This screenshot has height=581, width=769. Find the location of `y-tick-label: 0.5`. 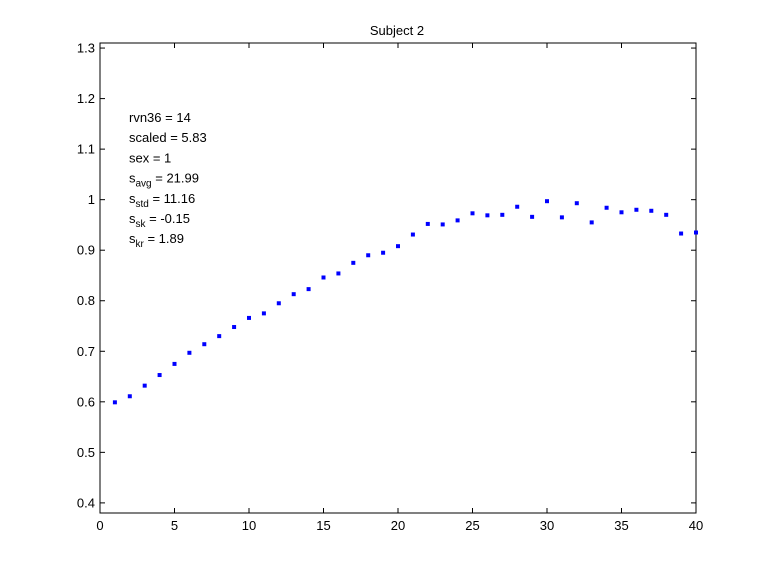

y-tick-label: 0.5 is located at coordinates (86, 452).